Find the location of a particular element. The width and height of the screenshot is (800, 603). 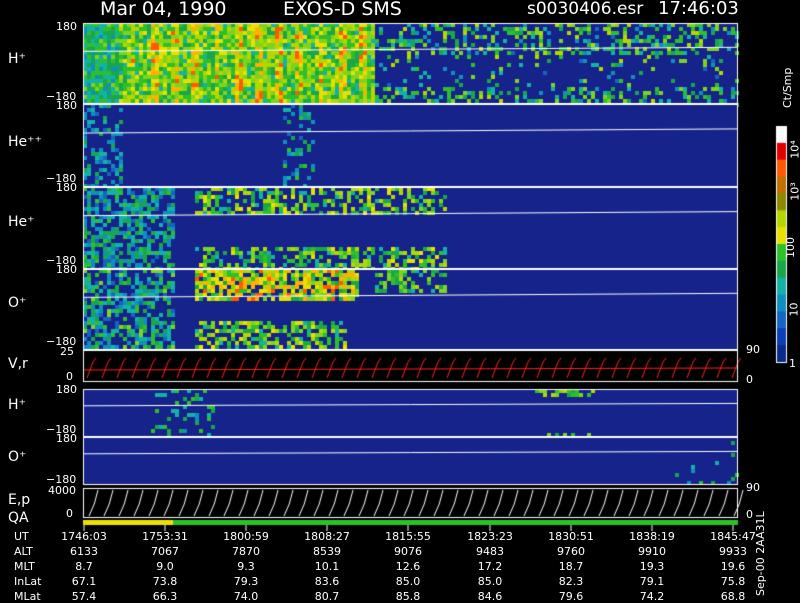

table-cell: 67.1 is located at coordinates (84, 581).